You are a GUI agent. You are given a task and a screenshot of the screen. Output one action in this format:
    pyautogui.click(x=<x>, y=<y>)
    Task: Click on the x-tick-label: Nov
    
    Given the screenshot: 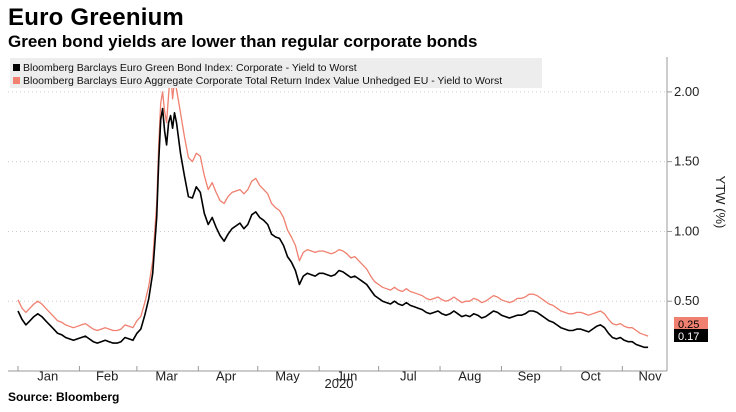 What is the action you would take?
    pyautogui.click(x=651, y=375)
    